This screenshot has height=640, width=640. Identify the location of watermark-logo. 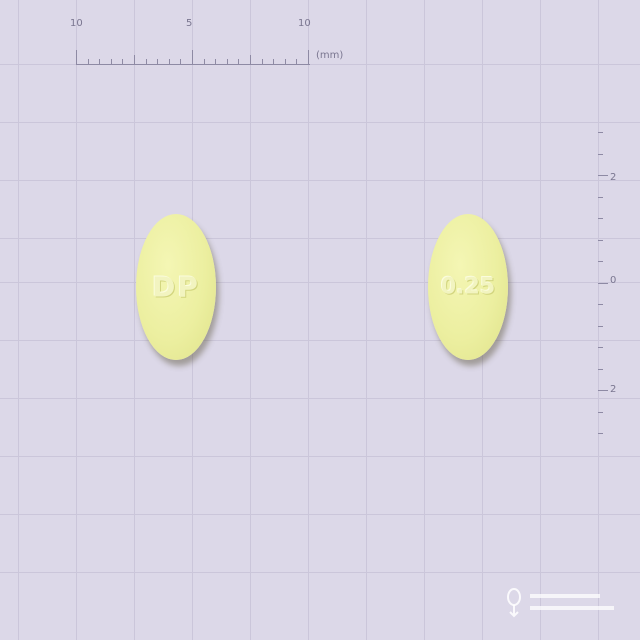
(561, 606).